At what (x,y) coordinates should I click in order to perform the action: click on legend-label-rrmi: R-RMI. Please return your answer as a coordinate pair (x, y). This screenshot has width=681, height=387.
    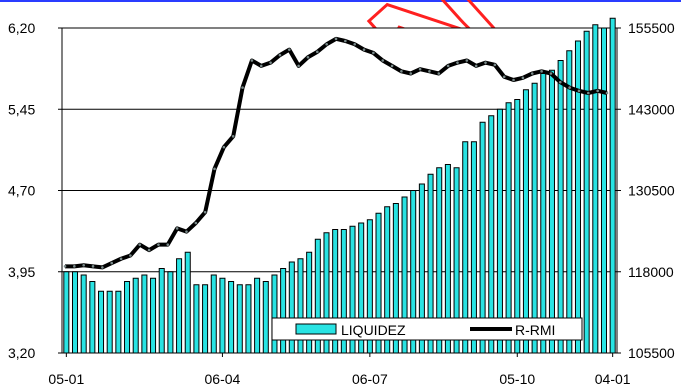
    Looking at the image, I should click on (535, 330).